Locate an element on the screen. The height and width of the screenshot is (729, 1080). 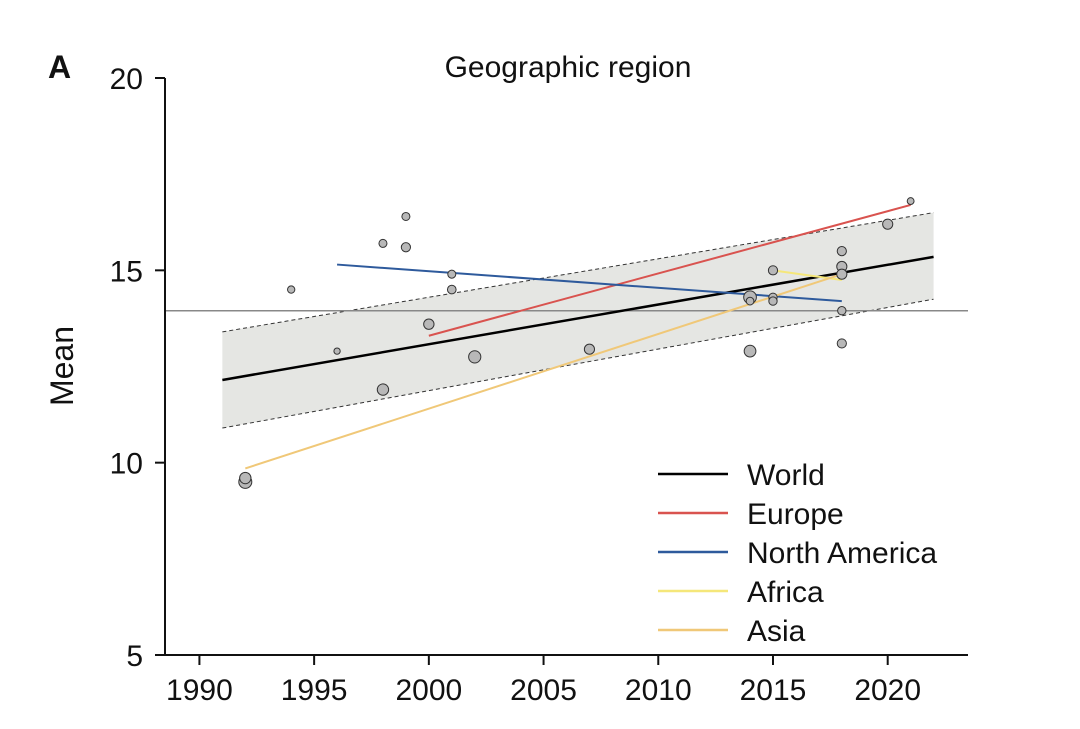
x-axis-ticks: 1990 1995 2000 2005 2010 2015 2020 is located at coordinates (543, 681).